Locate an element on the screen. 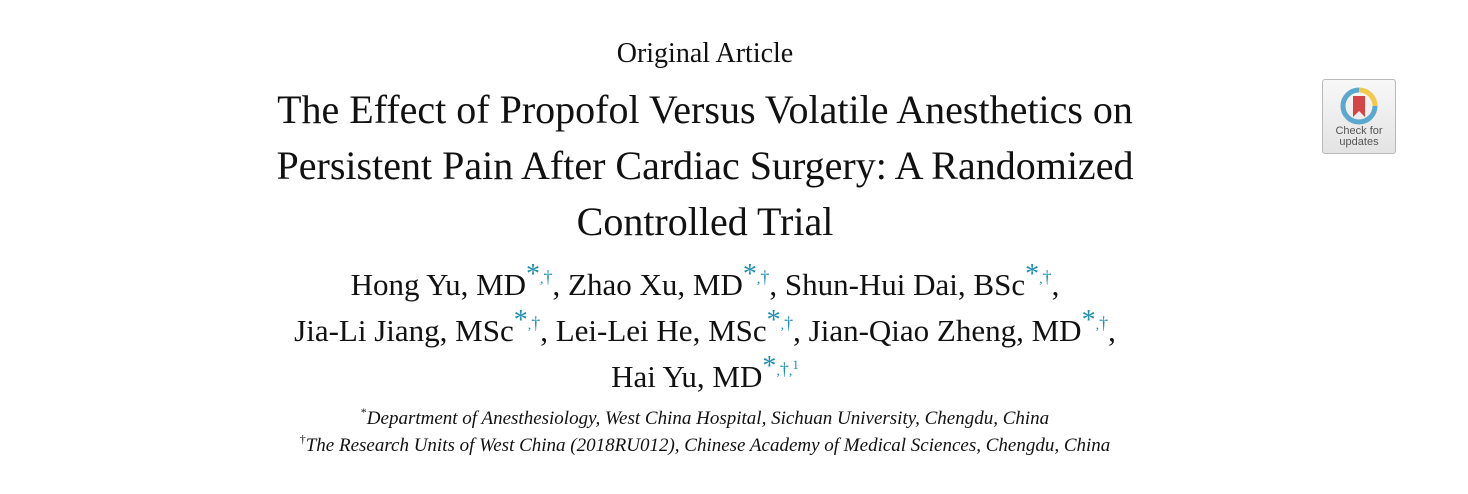  article-type: Original Article is located at coordinates (705, 53).